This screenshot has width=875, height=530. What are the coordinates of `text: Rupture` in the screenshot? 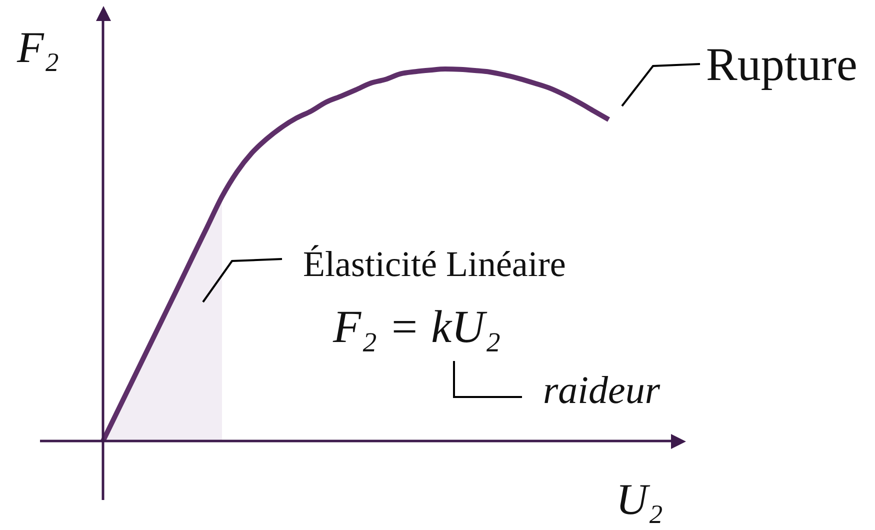 It's located at (782, 65).